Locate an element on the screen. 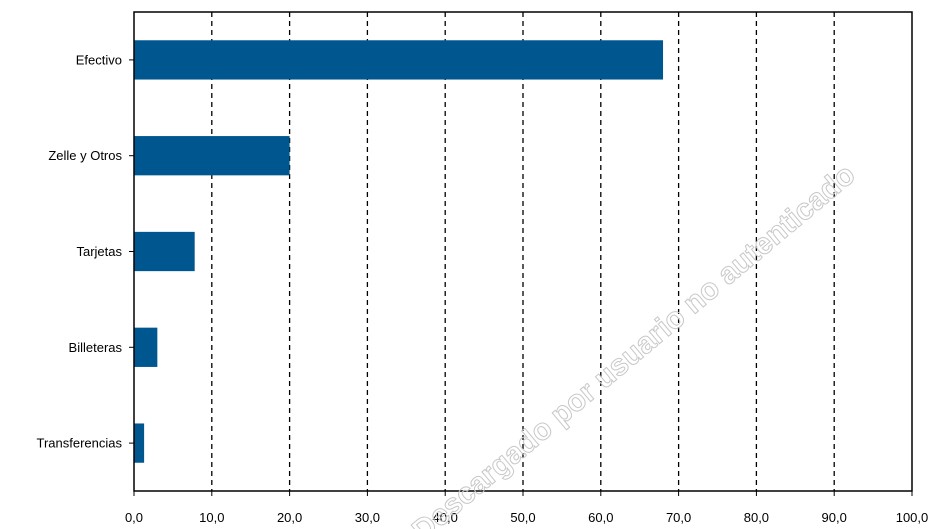 The image size is (935, 529). x-tick-label: 50,0 is located at coordinates (522, 517).